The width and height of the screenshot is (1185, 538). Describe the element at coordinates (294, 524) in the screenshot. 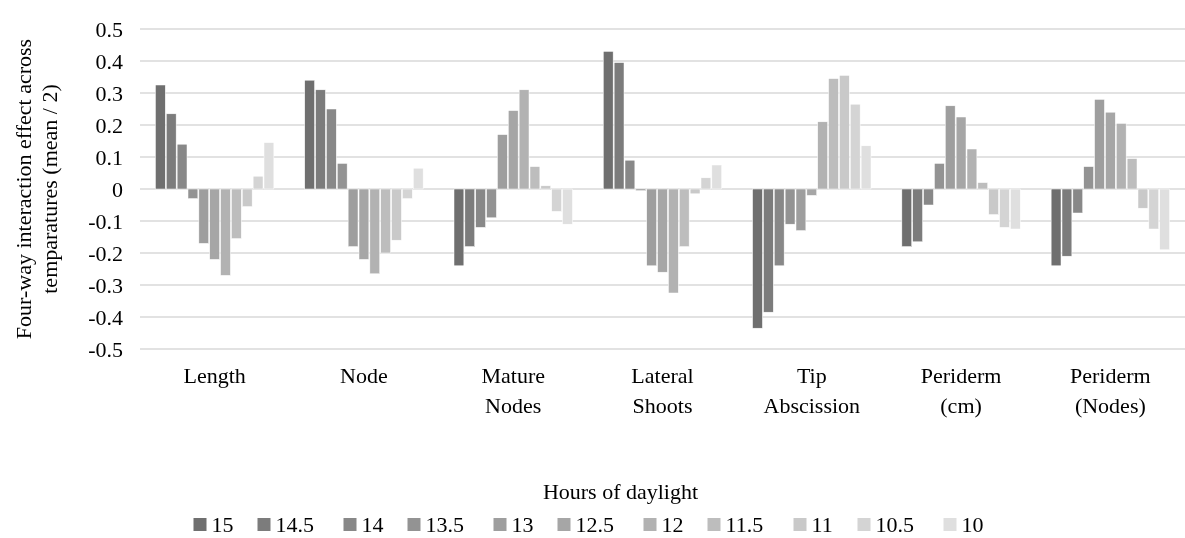

I see `legend-label: 14.5` at that location.